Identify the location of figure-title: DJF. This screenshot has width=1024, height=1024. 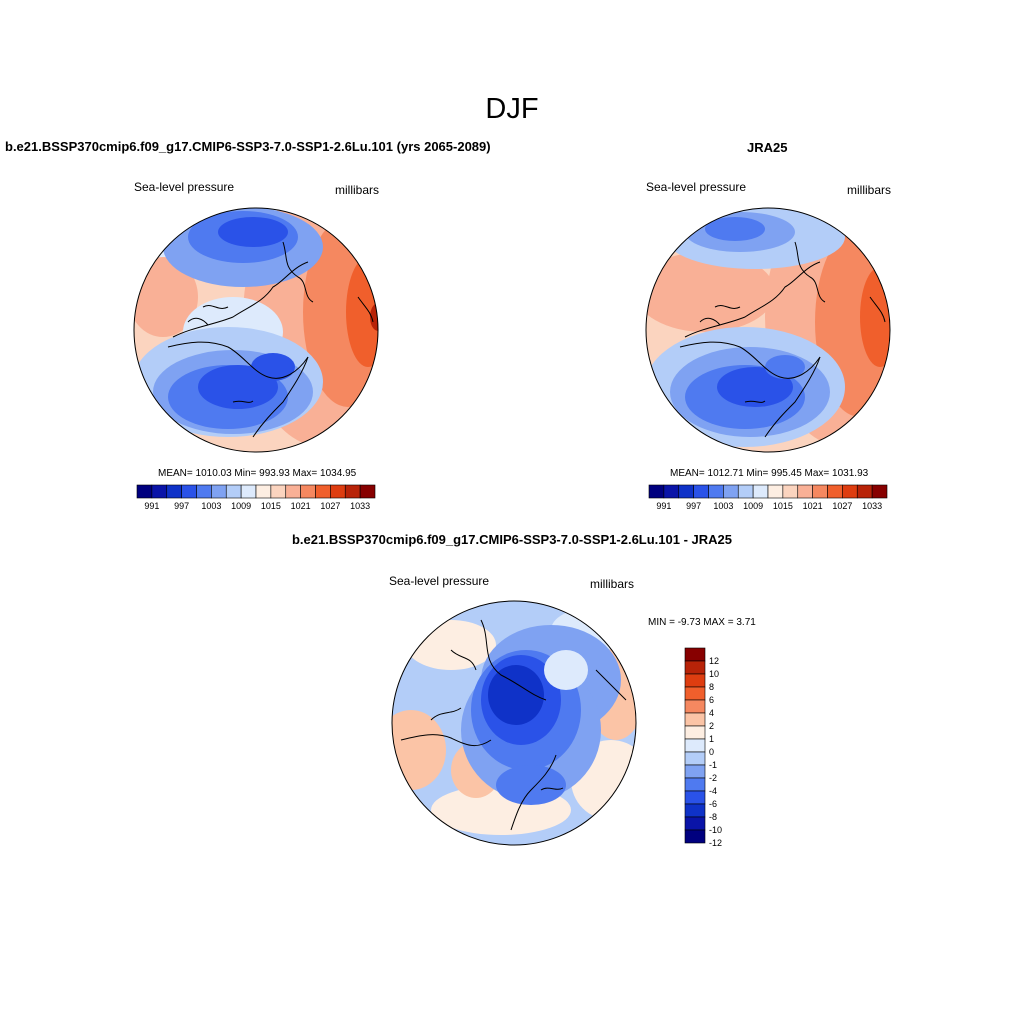
(512, 109).